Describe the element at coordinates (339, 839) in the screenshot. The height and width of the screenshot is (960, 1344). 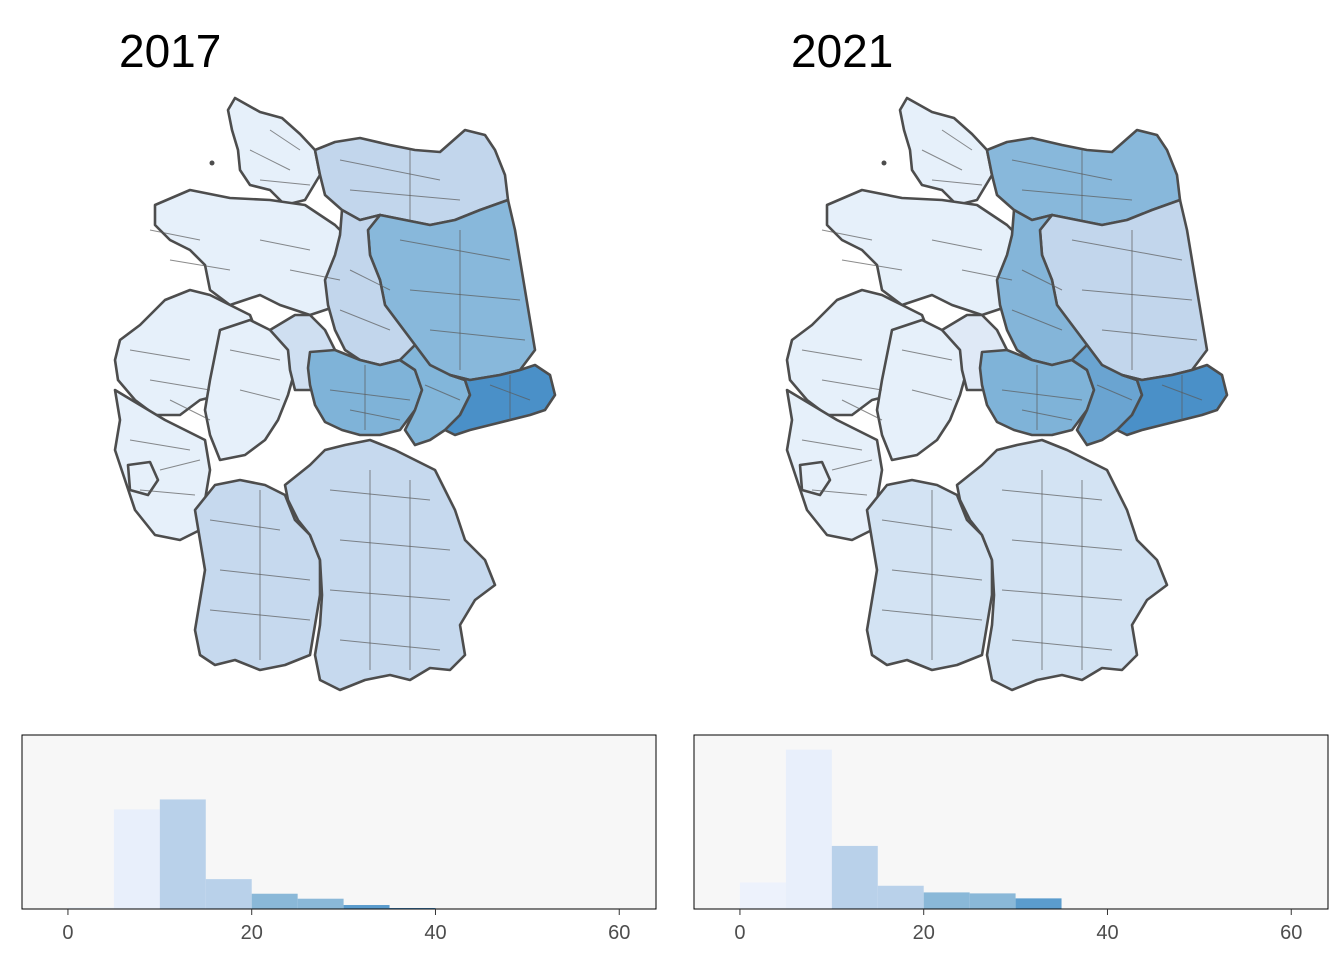
I see `histogram-2017: 0 20 40 60` at that location.